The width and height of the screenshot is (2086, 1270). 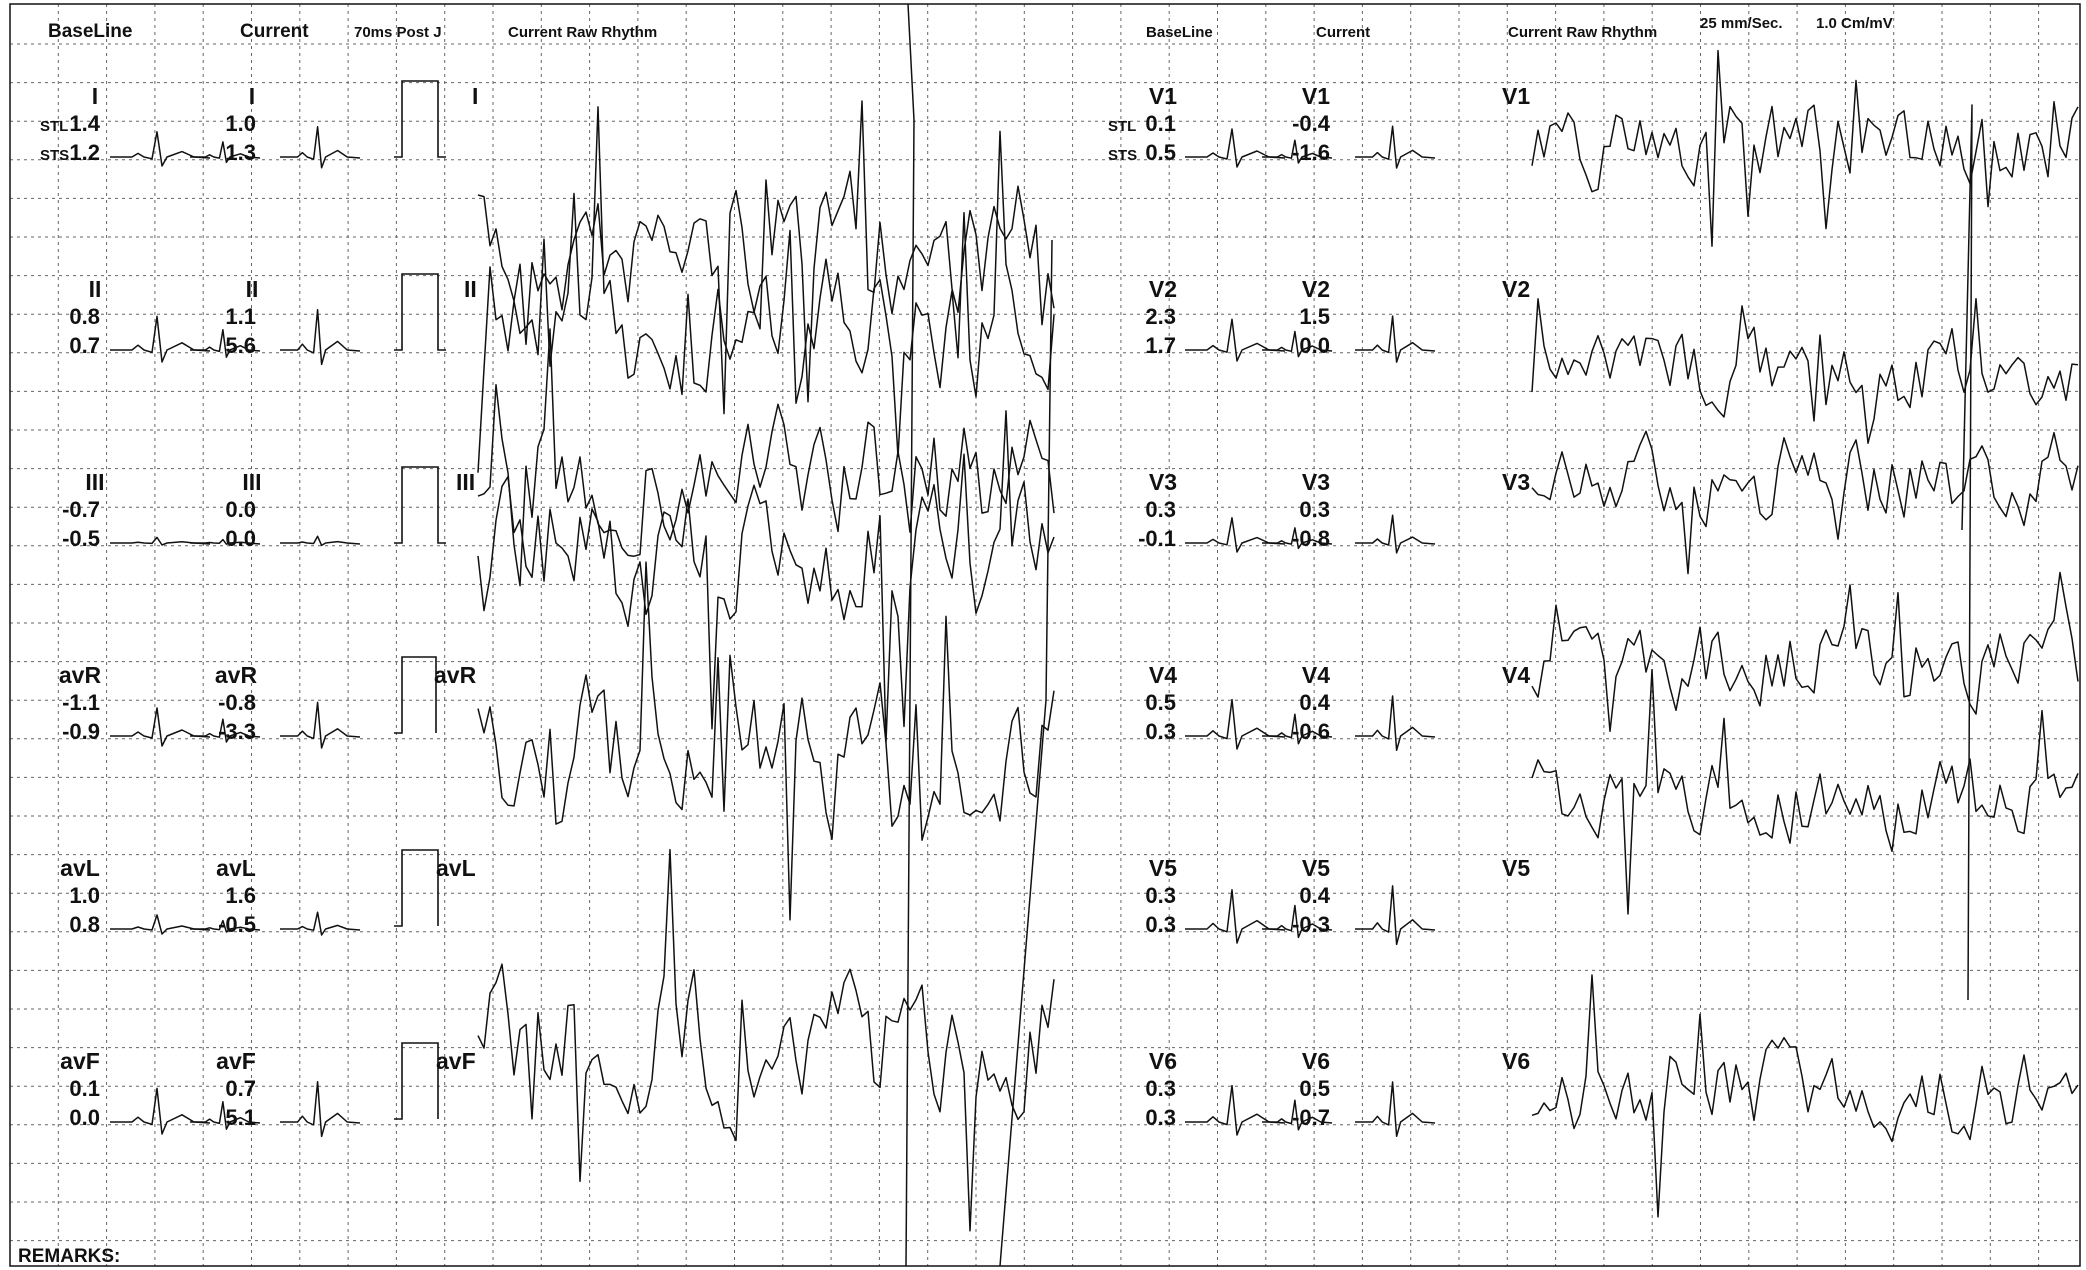 I want to click on baseline-stl-value: 1.0, so click(x=84, y=895).